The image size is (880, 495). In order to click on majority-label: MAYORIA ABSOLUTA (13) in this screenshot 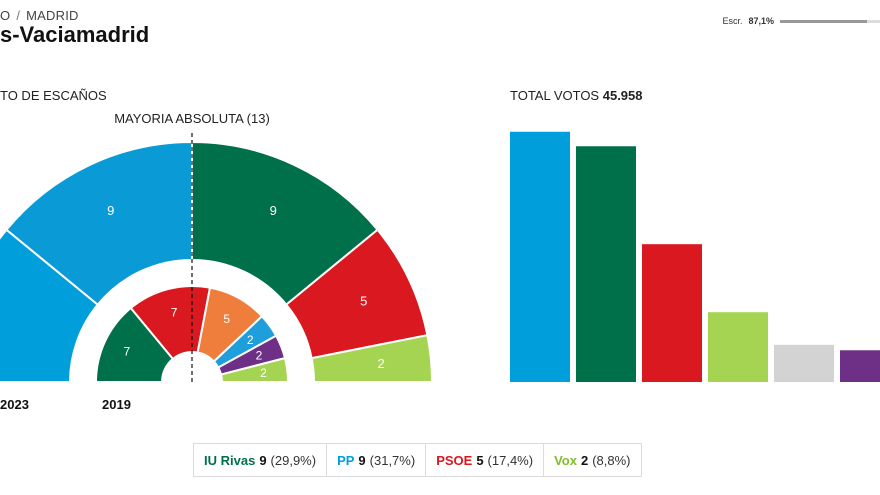, I will do `click(192, 118)`.